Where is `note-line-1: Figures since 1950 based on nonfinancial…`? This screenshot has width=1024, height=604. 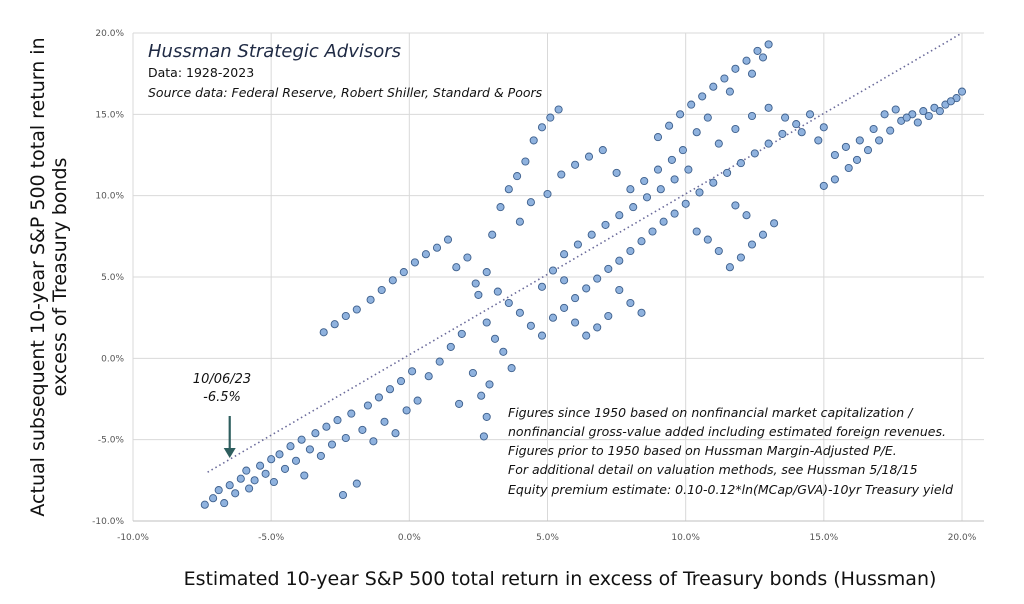
note-line-1: Figures since 1950 based on nonfinancial… is located at coordinates (711, 412).